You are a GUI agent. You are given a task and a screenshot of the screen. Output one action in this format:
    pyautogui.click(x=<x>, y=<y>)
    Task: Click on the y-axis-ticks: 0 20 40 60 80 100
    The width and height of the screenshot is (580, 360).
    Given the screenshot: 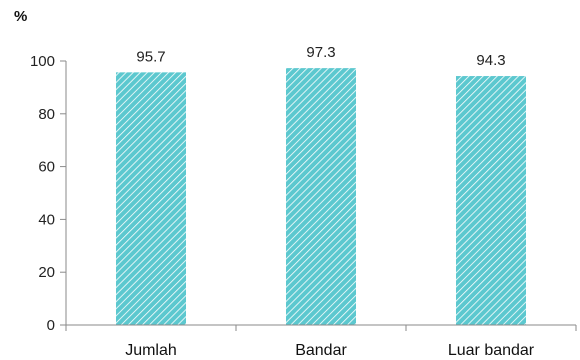 What is the action you would take?
    pyautogui.click(x=48, y=193)
    